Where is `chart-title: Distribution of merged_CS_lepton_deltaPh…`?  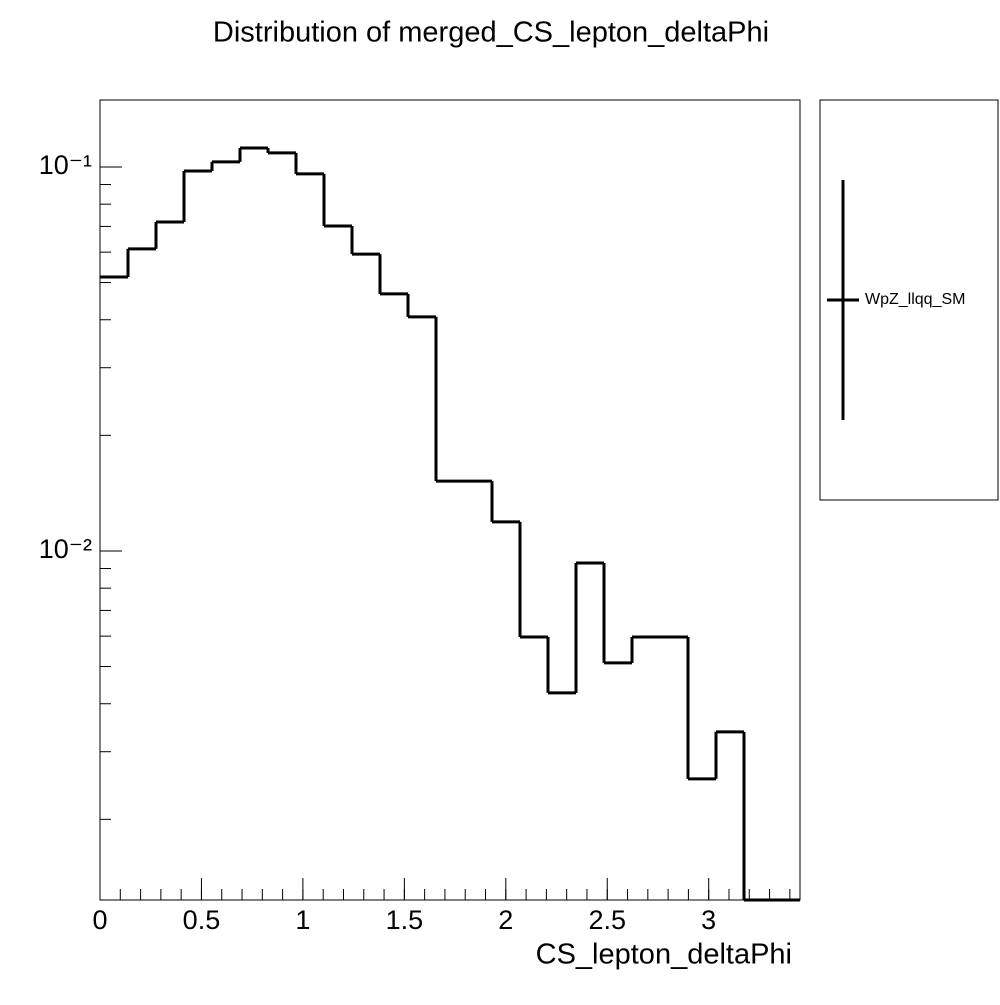
chart-title: Distribution of merged_CS_lepton_deltaPh… is located at coordinates (491, 33).